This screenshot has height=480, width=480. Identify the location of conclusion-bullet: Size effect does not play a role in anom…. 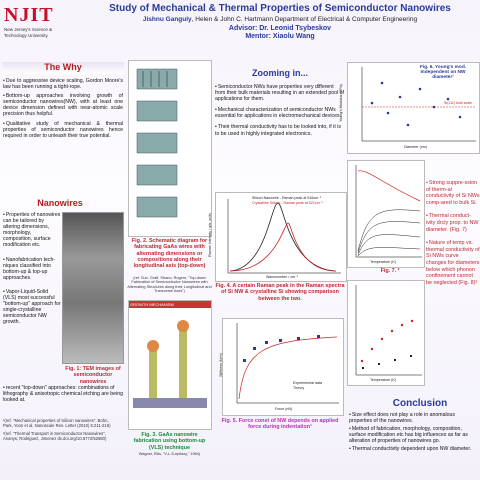
(414, 418).